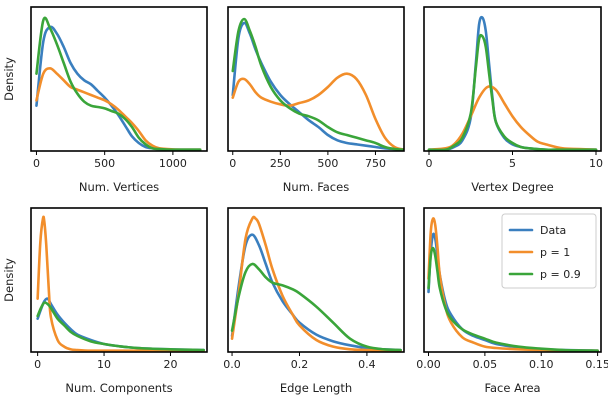 The image size is (608, 410). What do you see at coordinates (596, 364) in the screenshot?
I see `x-tick-label: 0.15` at bounding box center [596, 364].